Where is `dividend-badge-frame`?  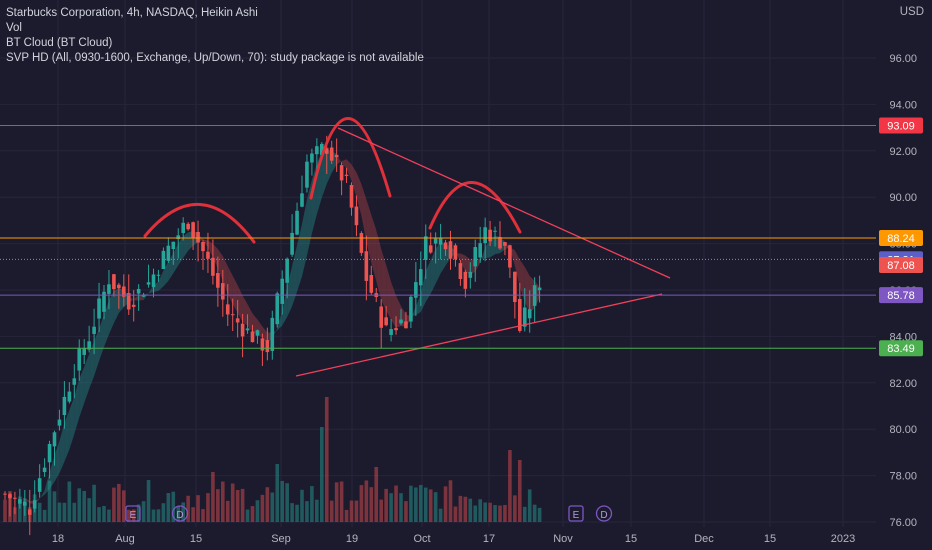 dividend-badge-frame is located at coordinates (604, 513).